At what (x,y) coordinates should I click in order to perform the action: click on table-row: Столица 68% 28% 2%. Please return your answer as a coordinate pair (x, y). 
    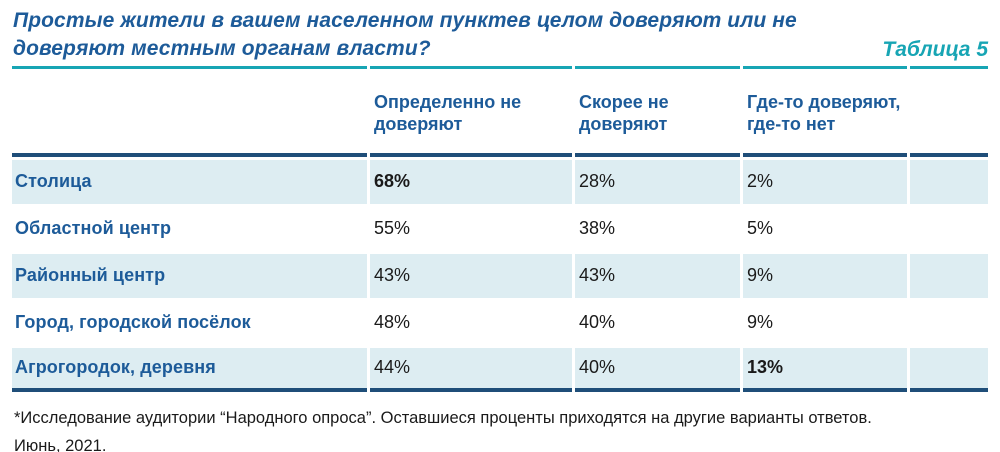
    Looking at the image, I should click on (500, 181).